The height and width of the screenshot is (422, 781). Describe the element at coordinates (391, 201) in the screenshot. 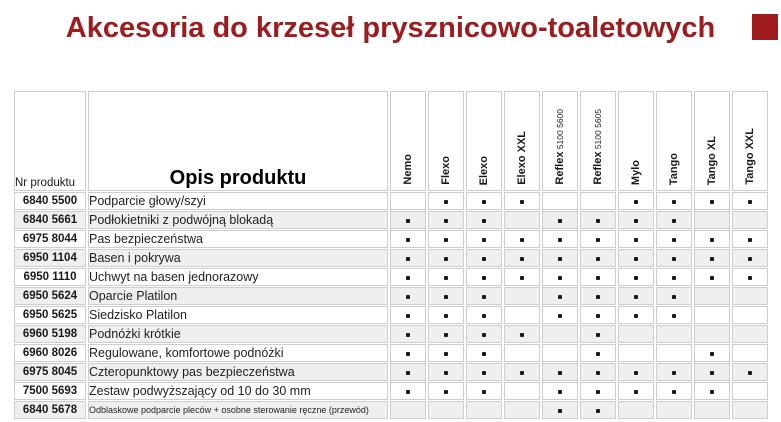

I see `table-row: 6840 5500 Podparcie głowy/szyi` at that location.